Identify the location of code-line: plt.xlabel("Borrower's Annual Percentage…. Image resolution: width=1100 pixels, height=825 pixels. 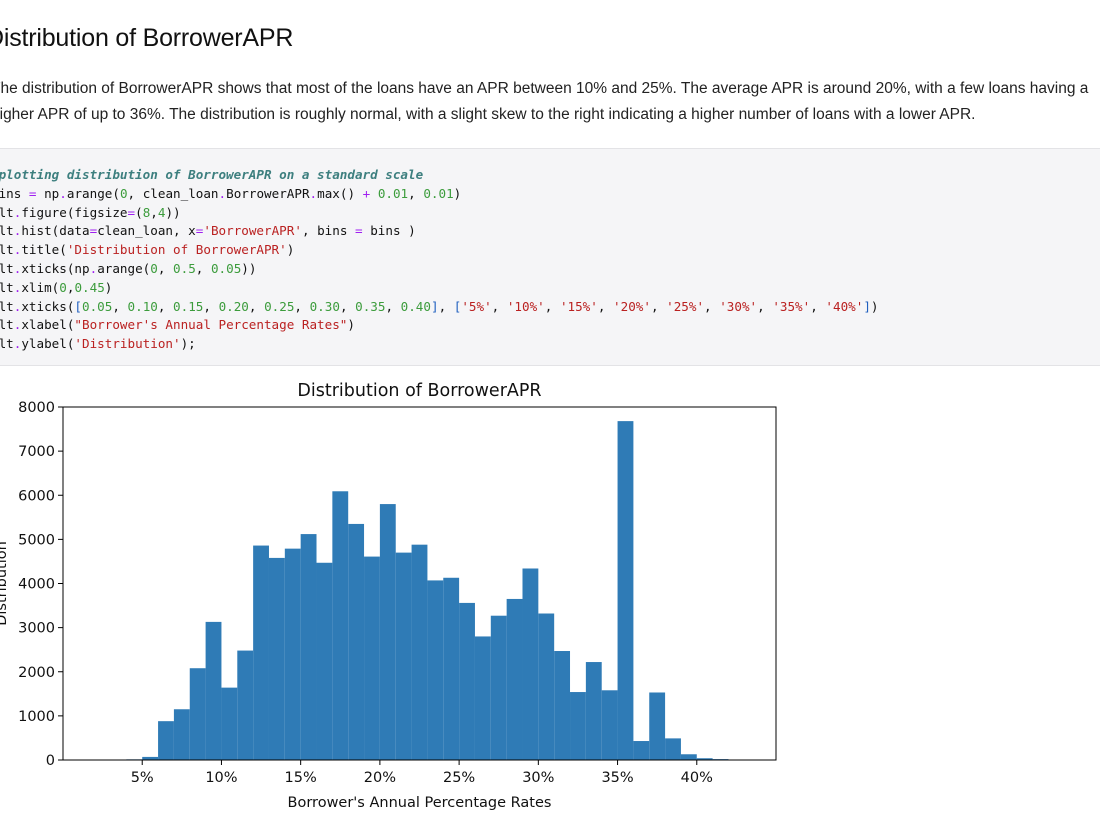
(177, 325).